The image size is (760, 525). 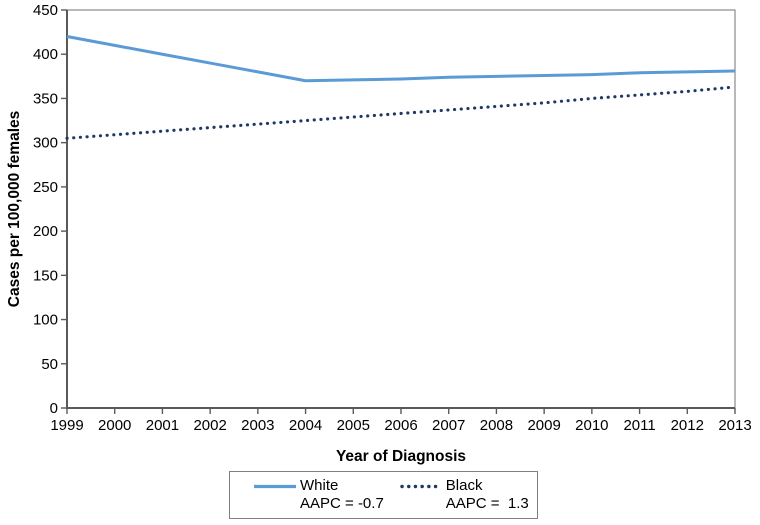 I want to click on x-tick-label: 2000, so click(x=114, y=425).